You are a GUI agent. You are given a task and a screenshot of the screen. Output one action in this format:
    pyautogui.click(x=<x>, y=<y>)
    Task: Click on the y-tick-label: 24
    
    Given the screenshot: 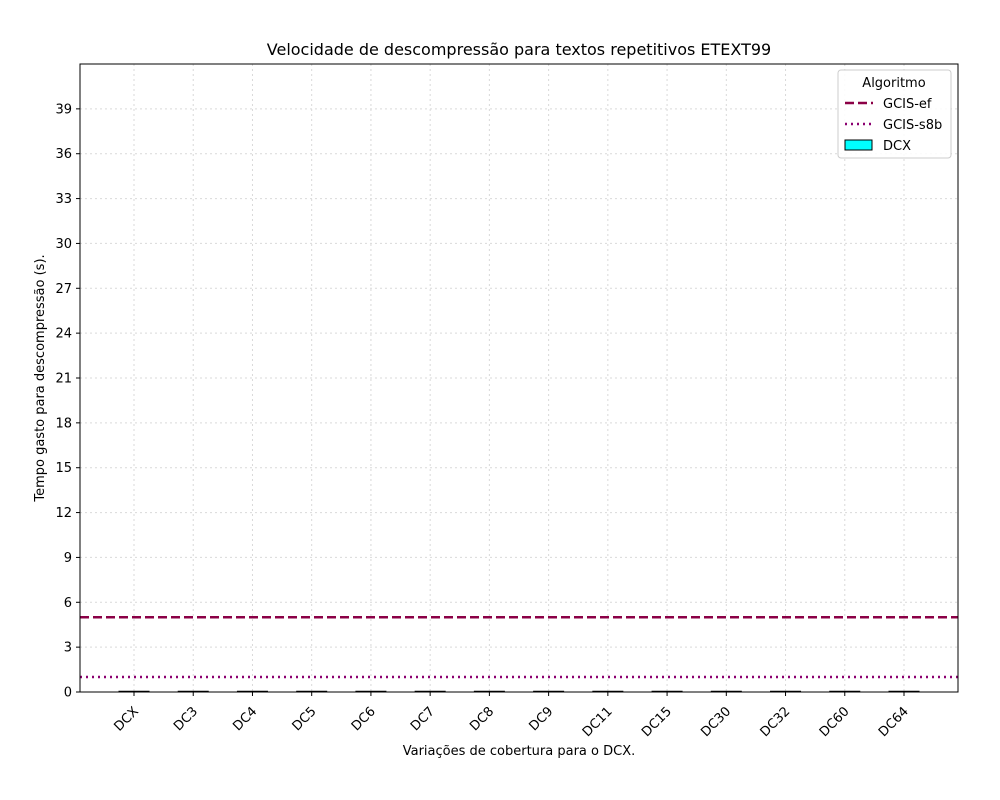 What is the action you would take?
    pyautogui.click(x=63, y=334)
    